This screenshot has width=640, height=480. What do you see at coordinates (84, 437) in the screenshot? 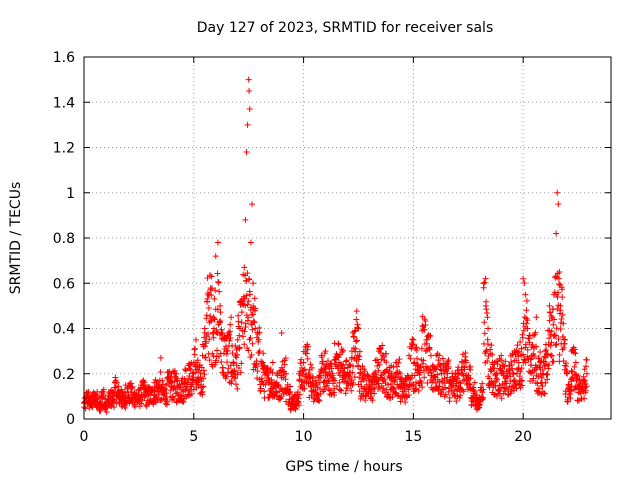
I see `x-tick-label: 0` at bounding box center [84, 437].